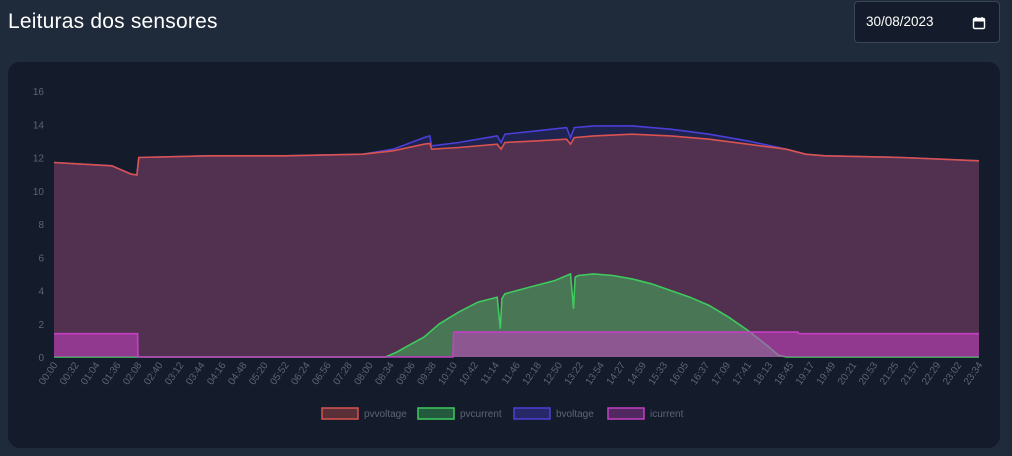 Image resolution: width=1012 pixels, height=456 pixels. I want to click on legend-item-pvcurrent: pvcurrent, so click(459, 413).